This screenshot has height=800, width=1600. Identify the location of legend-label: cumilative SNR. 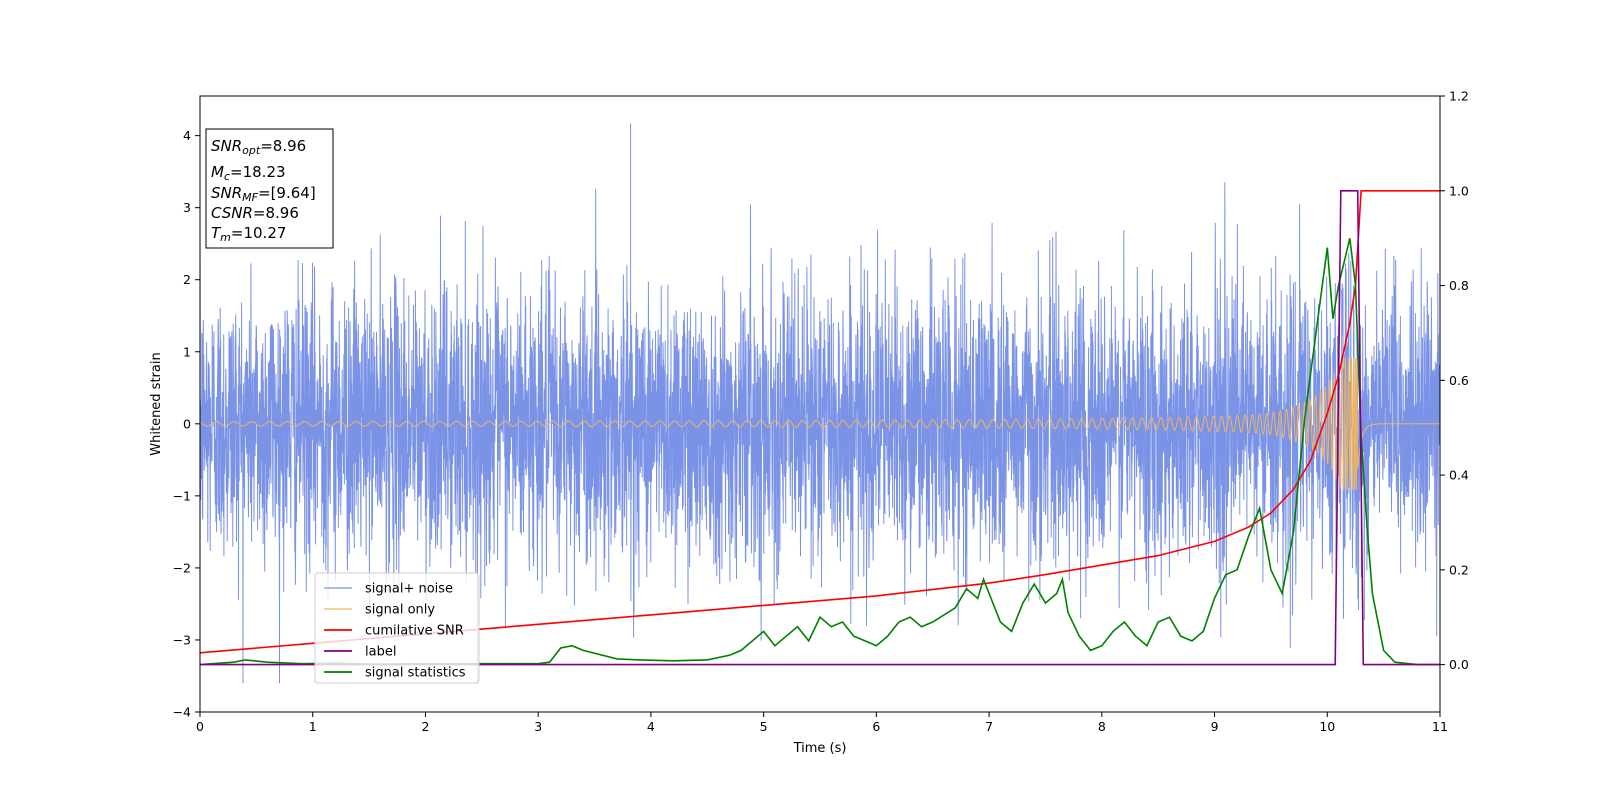
(414, 631).